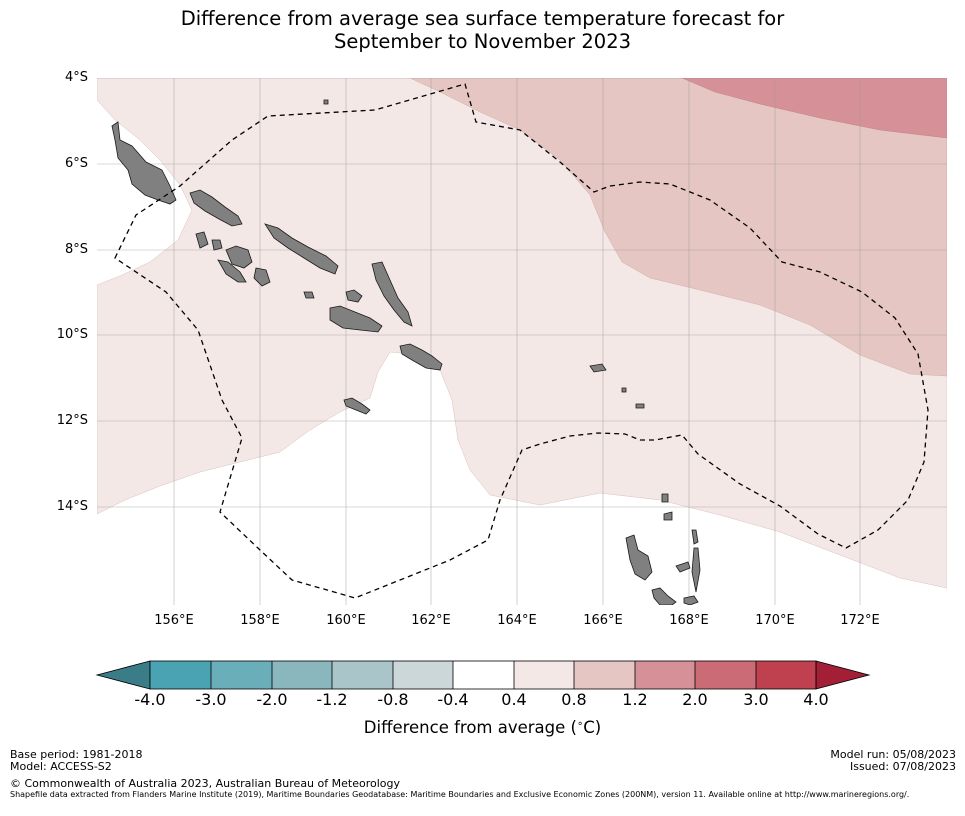 The width and height of the screenshot is (965, 816). What do you see at coordinates (72, 420) in the screenshot?
I see `lat-label-12s: 12°S` at bounding box center [72, 420].